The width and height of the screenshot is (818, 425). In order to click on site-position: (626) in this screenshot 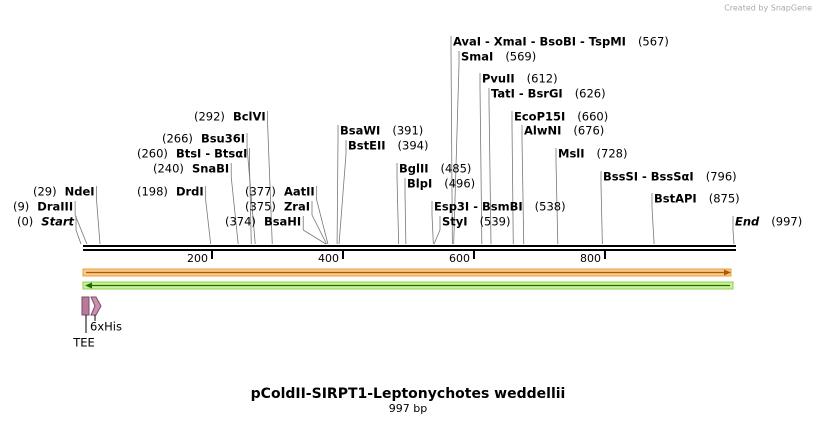, I will do `click(590, 94)`.